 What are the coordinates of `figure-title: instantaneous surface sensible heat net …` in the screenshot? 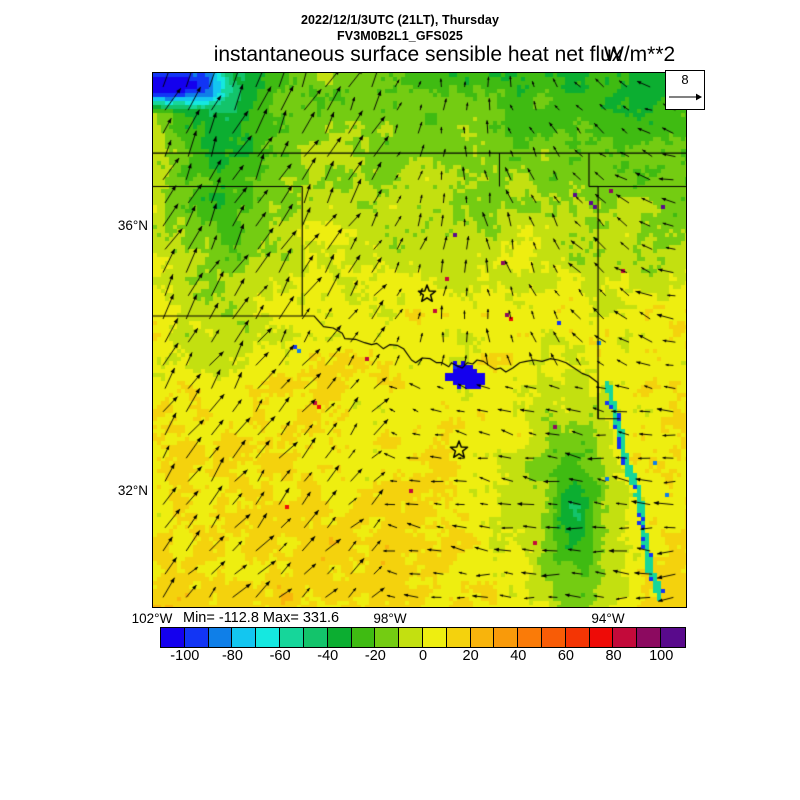 It's located at (418, 54).